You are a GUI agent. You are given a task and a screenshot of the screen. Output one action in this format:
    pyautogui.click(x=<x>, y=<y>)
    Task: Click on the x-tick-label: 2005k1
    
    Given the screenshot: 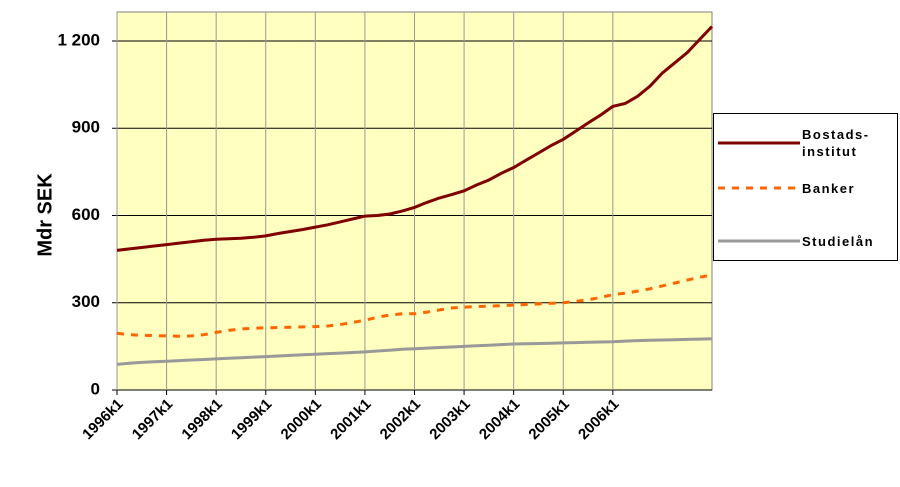 What is the action you would take?
    pyautogui.click(x=548, y=419)
    